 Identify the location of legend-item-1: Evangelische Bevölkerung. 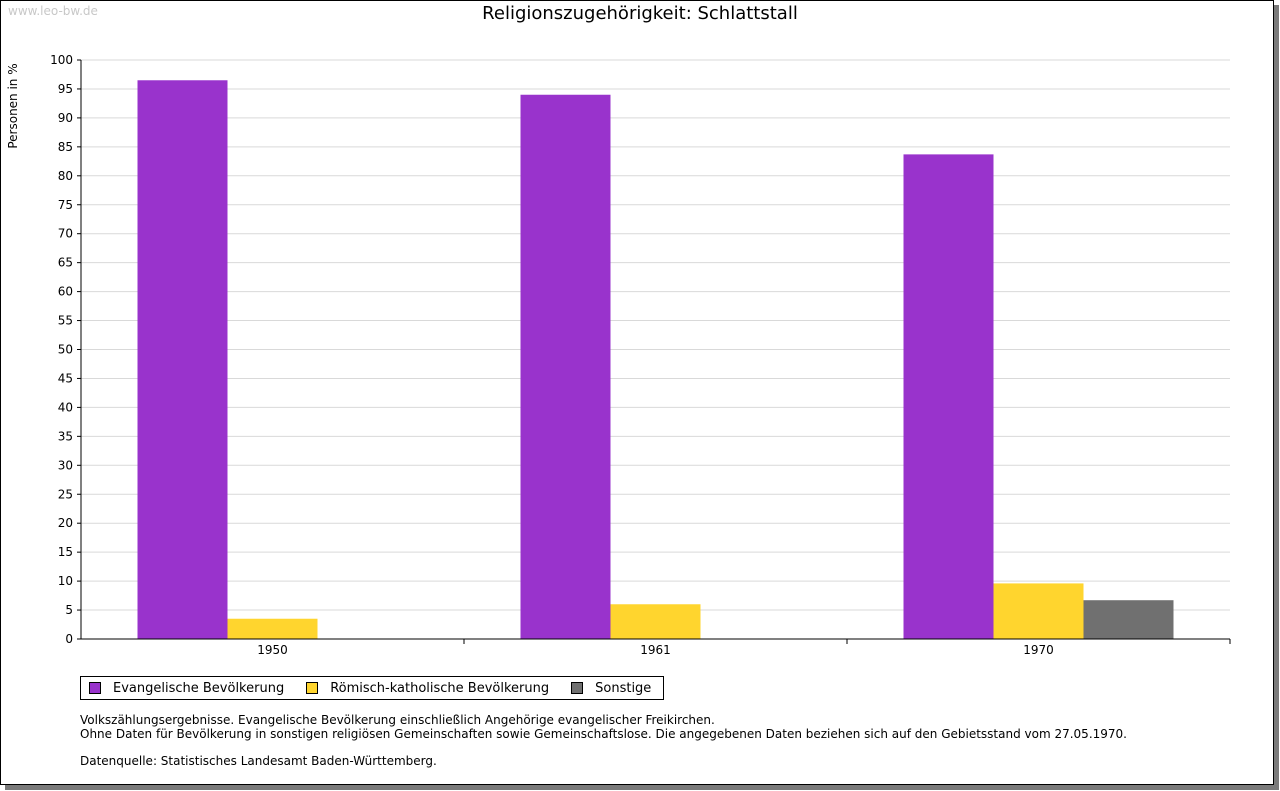
(186, 688).